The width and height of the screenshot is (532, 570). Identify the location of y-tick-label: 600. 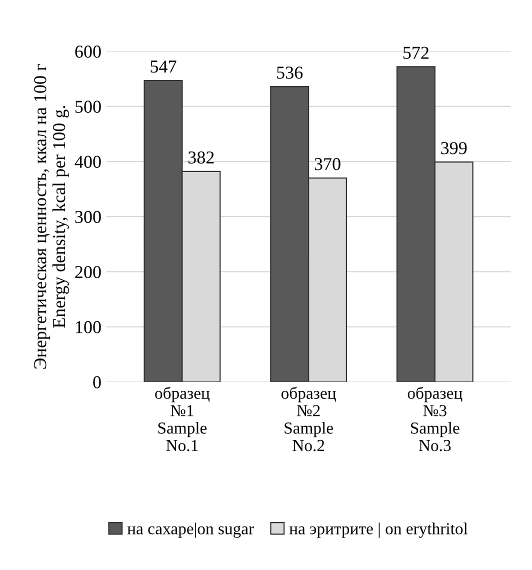
(88, 52).